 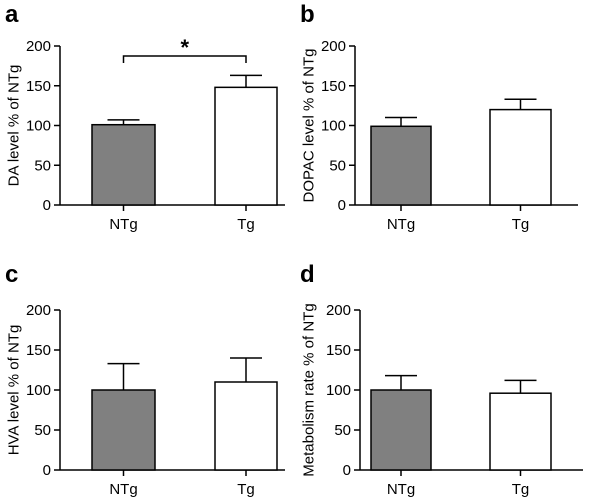 I want to click on y-axis-label: DA level % of NTg, so click(x=14, y=126).